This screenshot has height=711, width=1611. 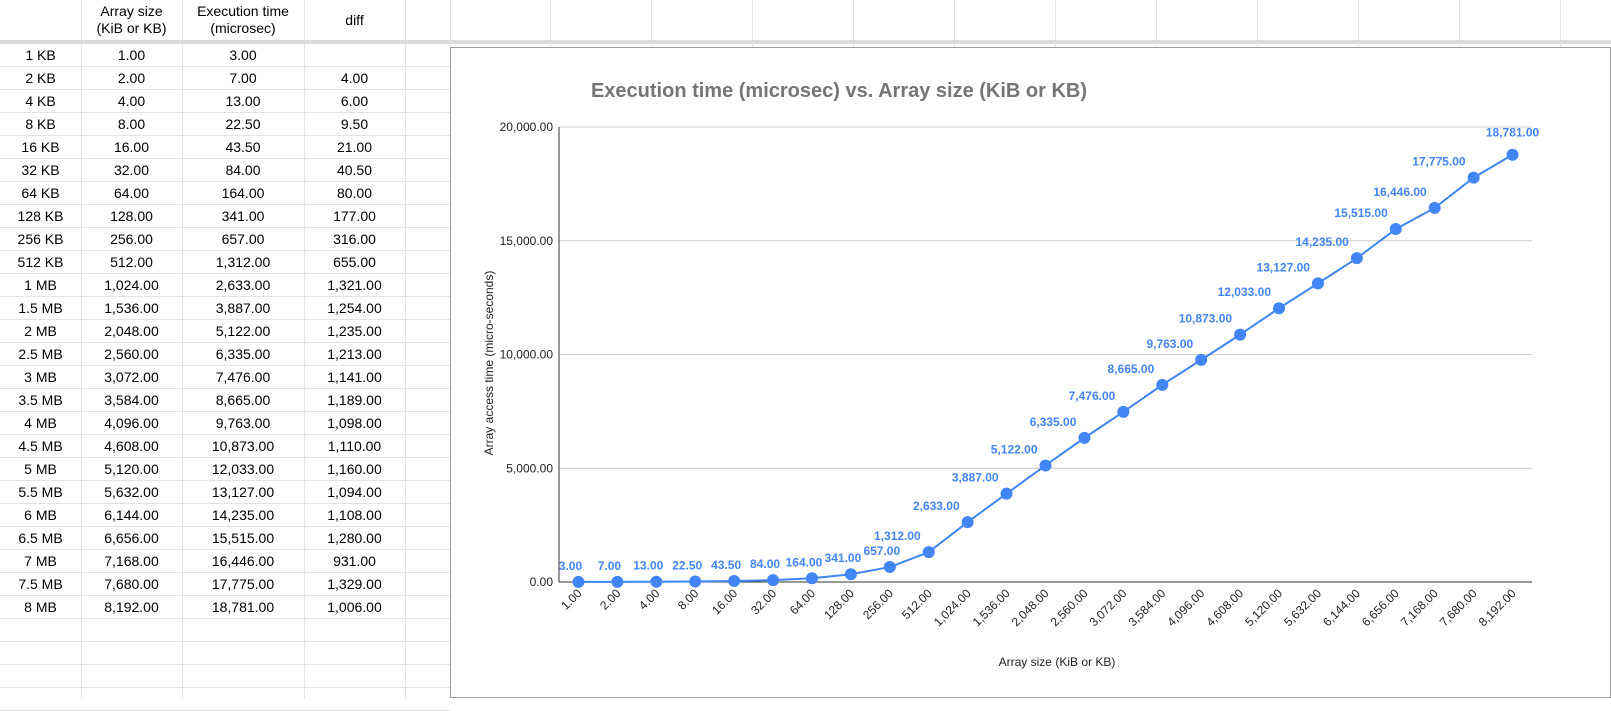 What do you see at coordinates (354, 469) in the screenshot?
I see `diff-cell: 1,160.00` at bounding box center [354, 469].